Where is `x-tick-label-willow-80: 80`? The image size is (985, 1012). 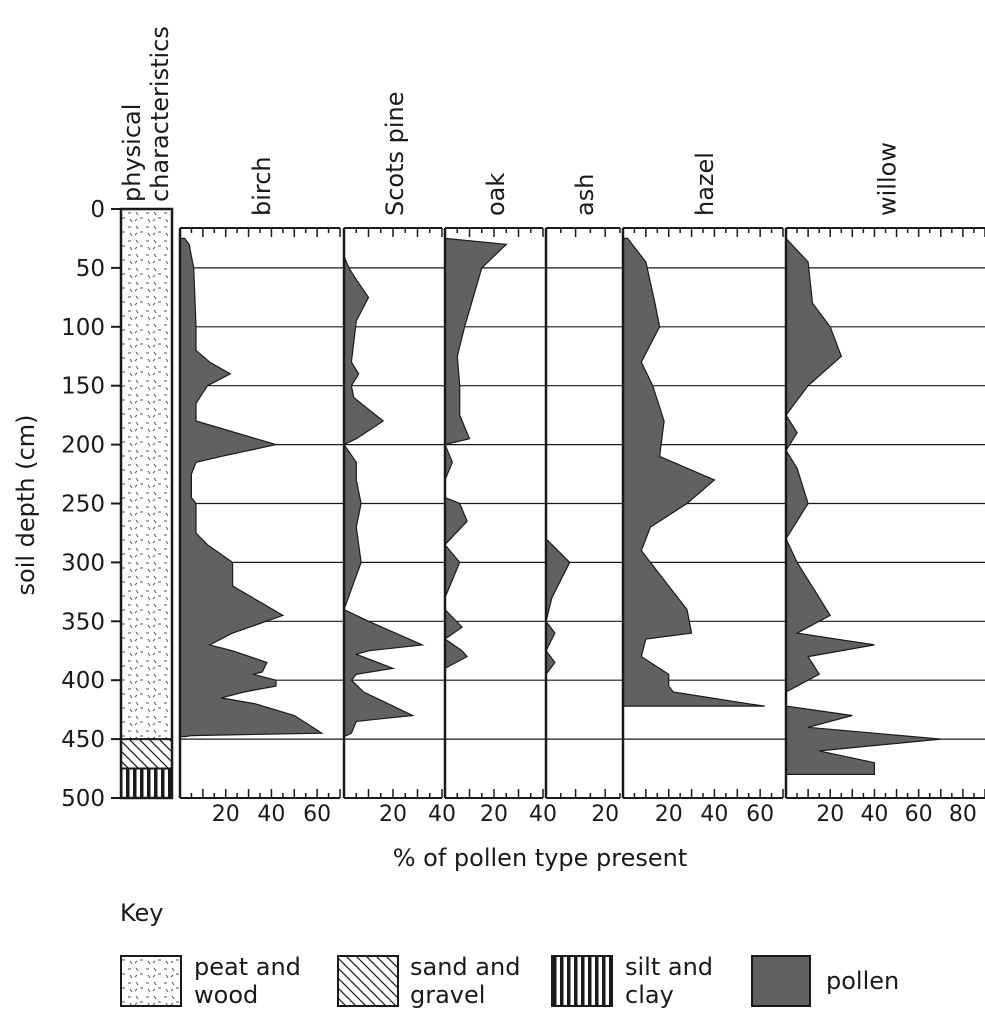
x-tick-label-willow-80: 80 is located at coordinates (963, 814).